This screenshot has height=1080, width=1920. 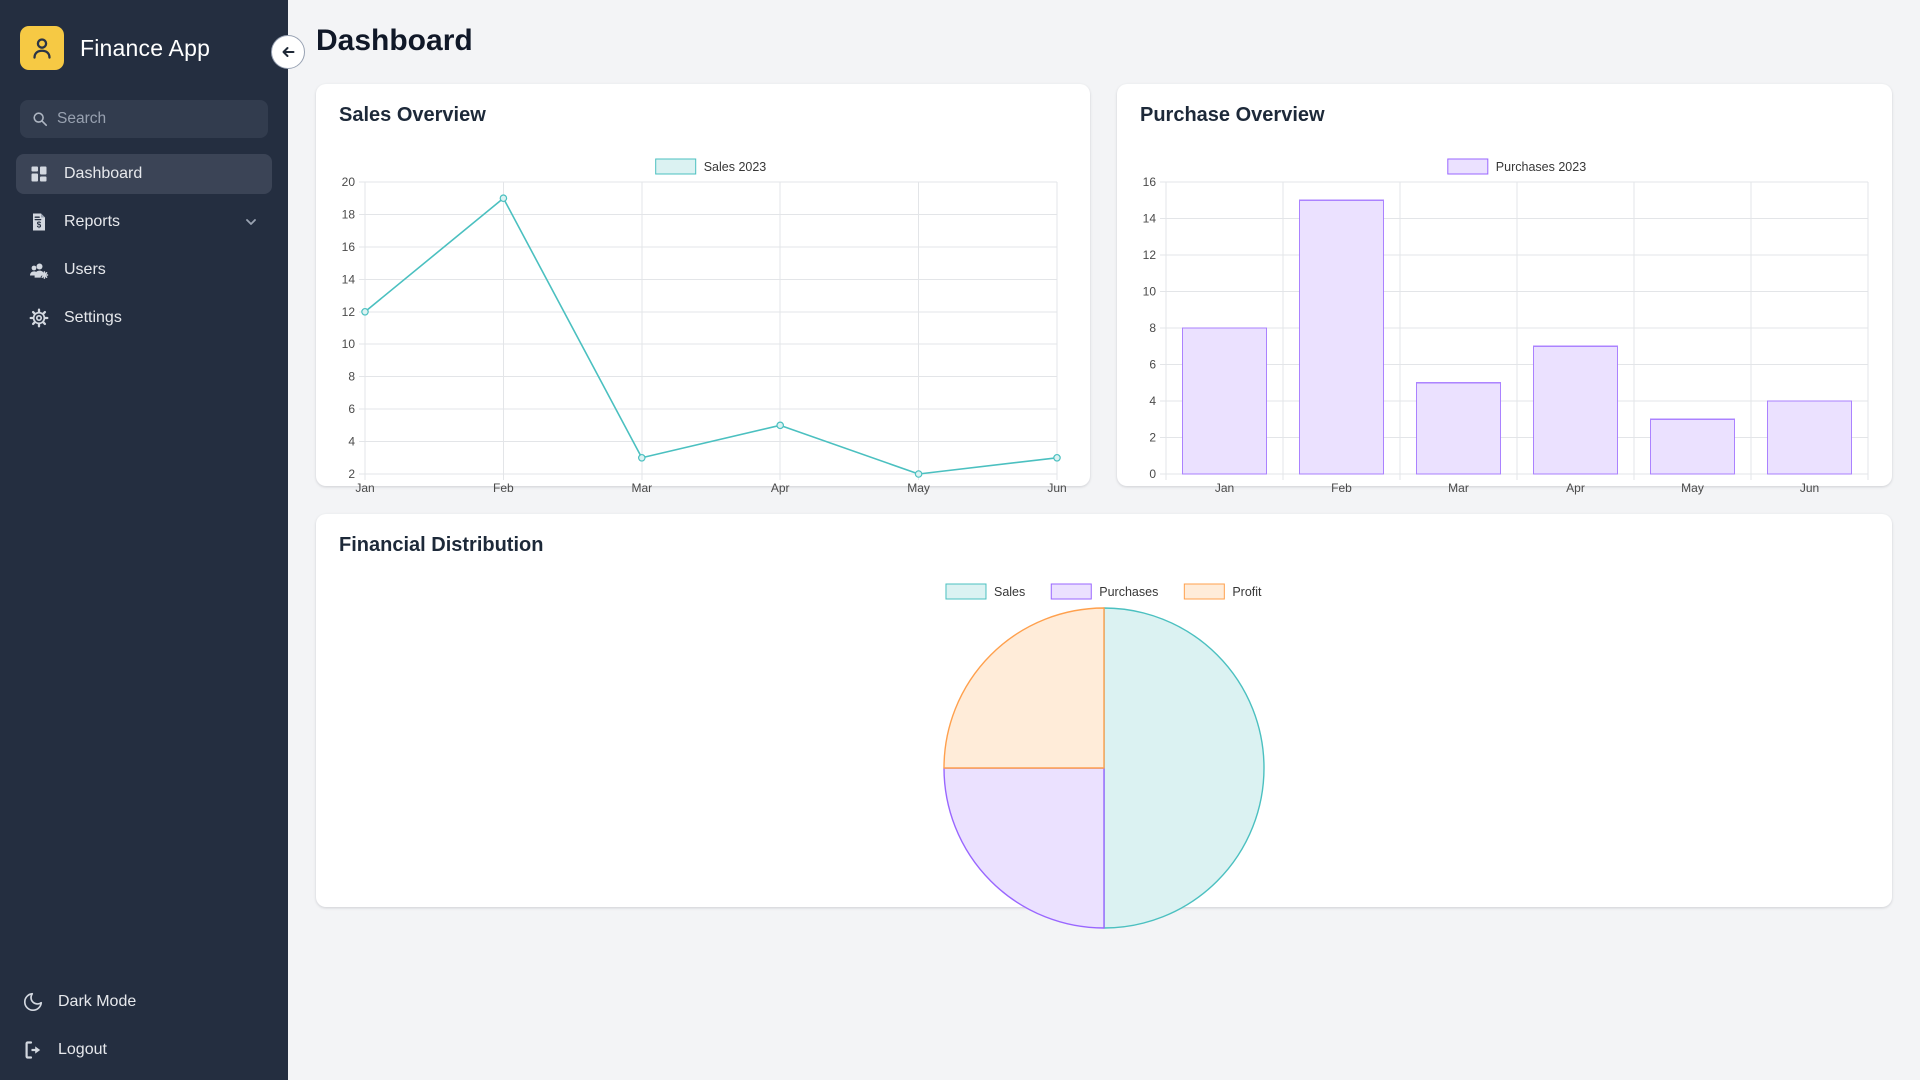 I want to click on legend-item: Sales, so click(x=985, y=591).